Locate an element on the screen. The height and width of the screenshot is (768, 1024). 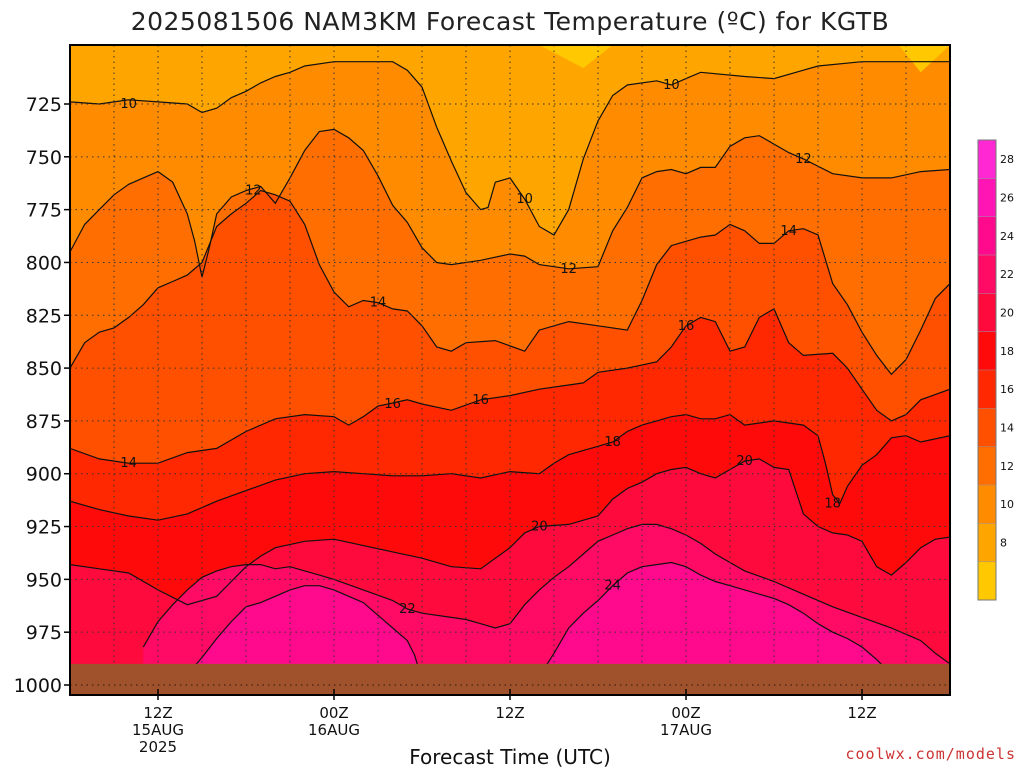
colorbar-tick-label: 10 is located at coordinates (1007, 504).